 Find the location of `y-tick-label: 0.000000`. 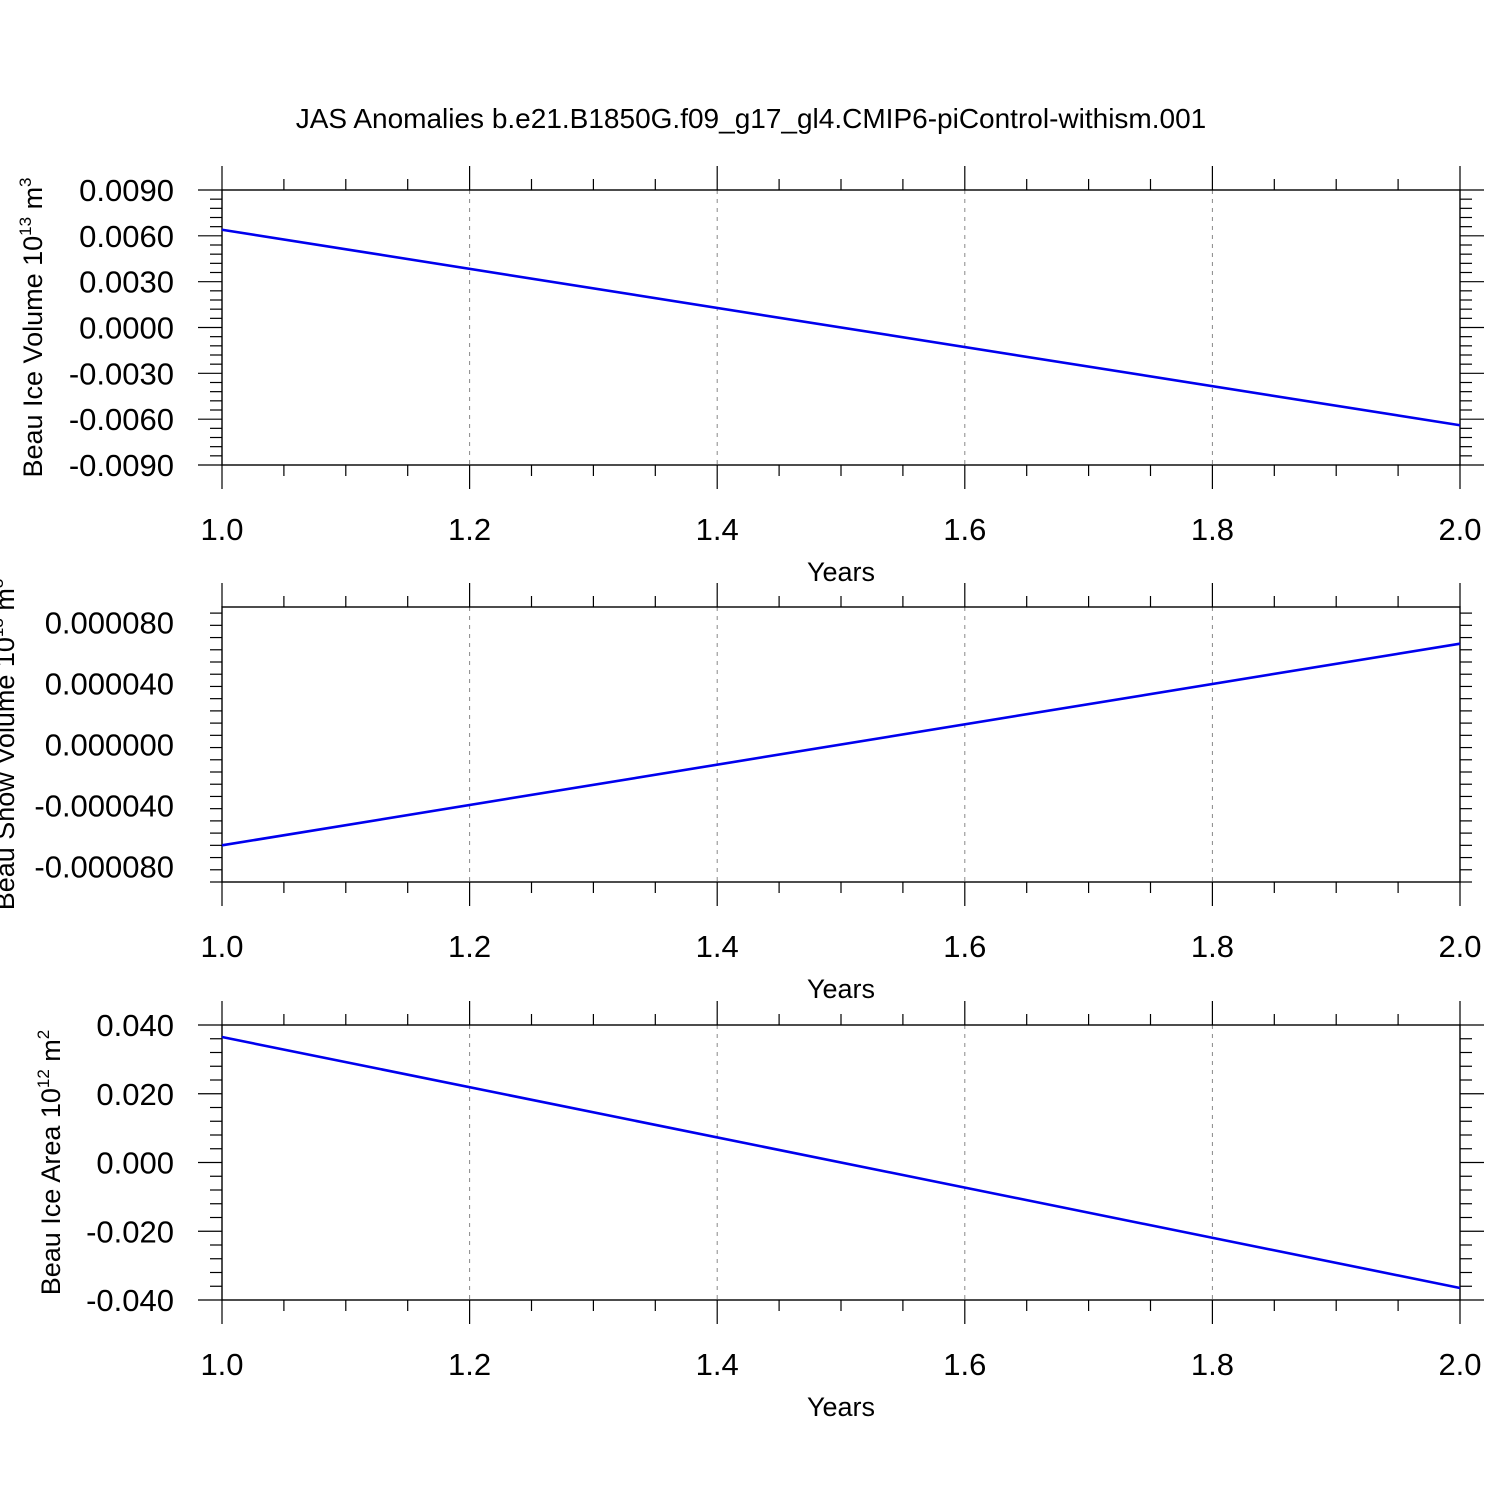

y-tick-label: 0.000000 is located at coordinates (109, 745).